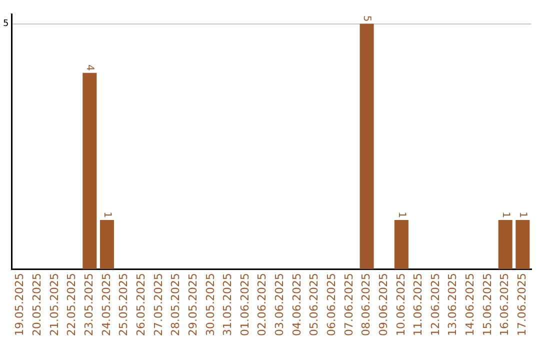  I want to click on x-tick-label: 11.06.2025, so click(418, 304).